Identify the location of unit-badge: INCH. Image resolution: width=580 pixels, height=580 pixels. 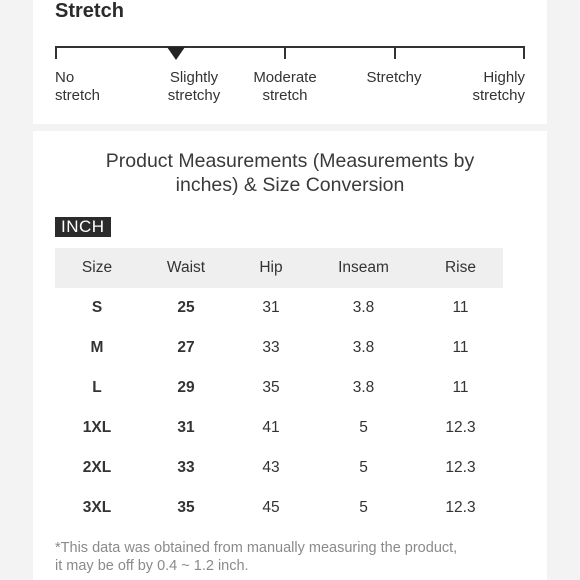
(83, 227).